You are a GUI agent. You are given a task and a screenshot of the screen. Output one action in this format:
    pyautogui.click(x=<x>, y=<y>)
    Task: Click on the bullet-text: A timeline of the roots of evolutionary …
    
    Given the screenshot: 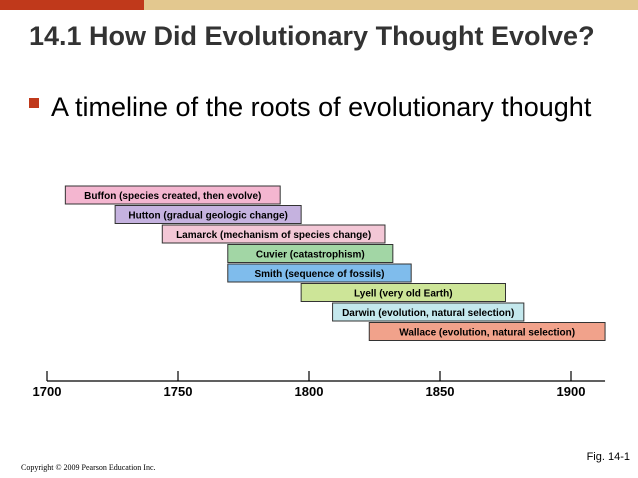 What is the action you would take?
    pyautogui.click(x=321, y=107)
    